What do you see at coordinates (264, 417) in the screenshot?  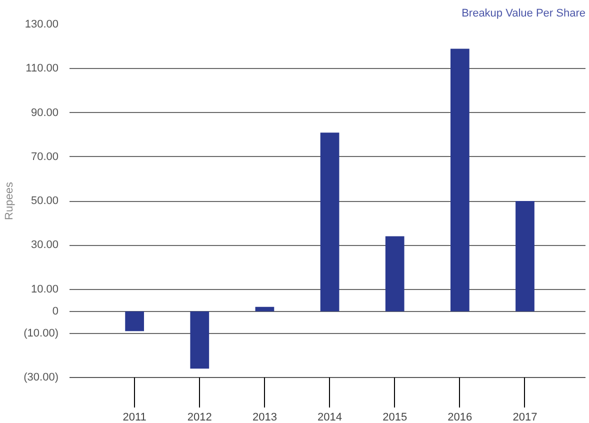 I see `x-tick-label: 2013` at bounding box center [264, 417].